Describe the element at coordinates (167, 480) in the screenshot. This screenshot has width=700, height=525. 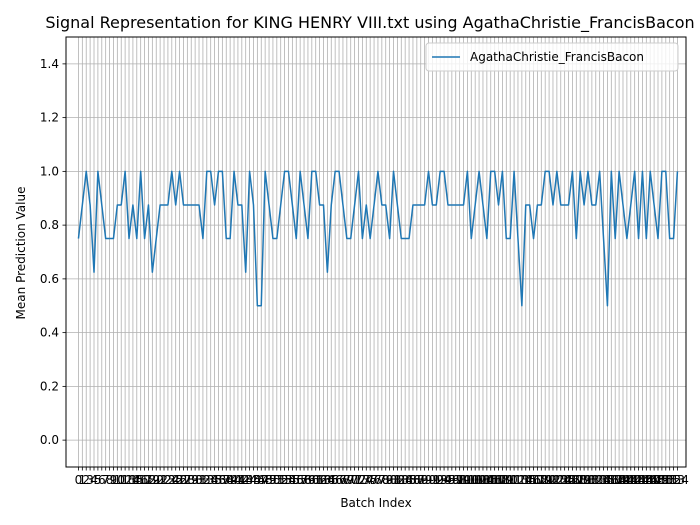
I see `x-tick-label: 23` at that location.